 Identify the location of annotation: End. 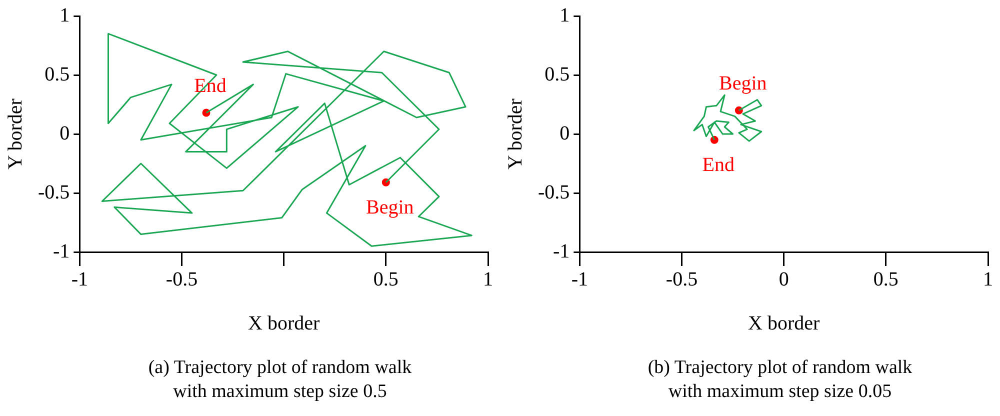
(718, 165).